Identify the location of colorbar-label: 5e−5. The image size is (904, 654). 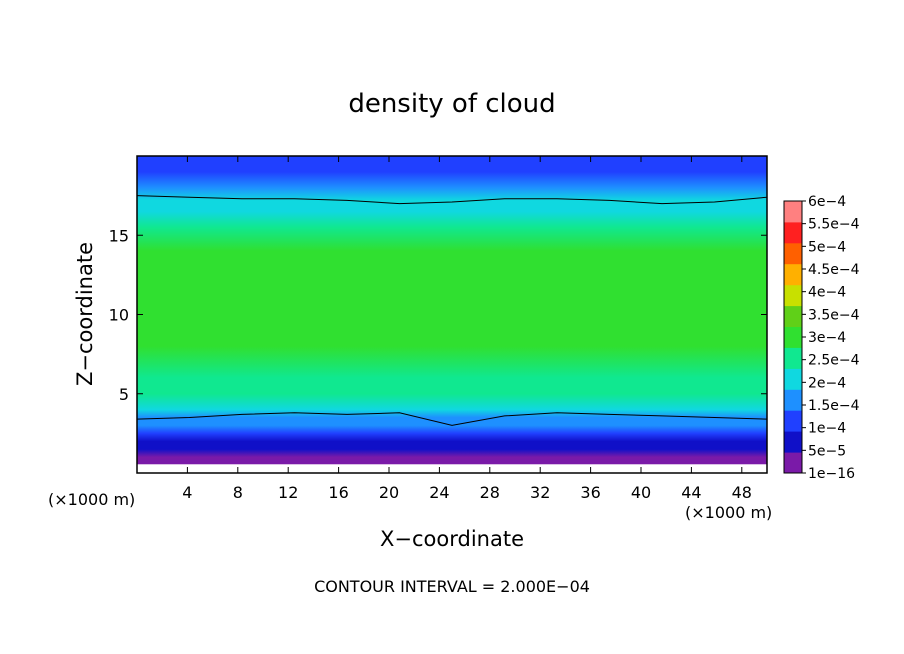
(827, 451).